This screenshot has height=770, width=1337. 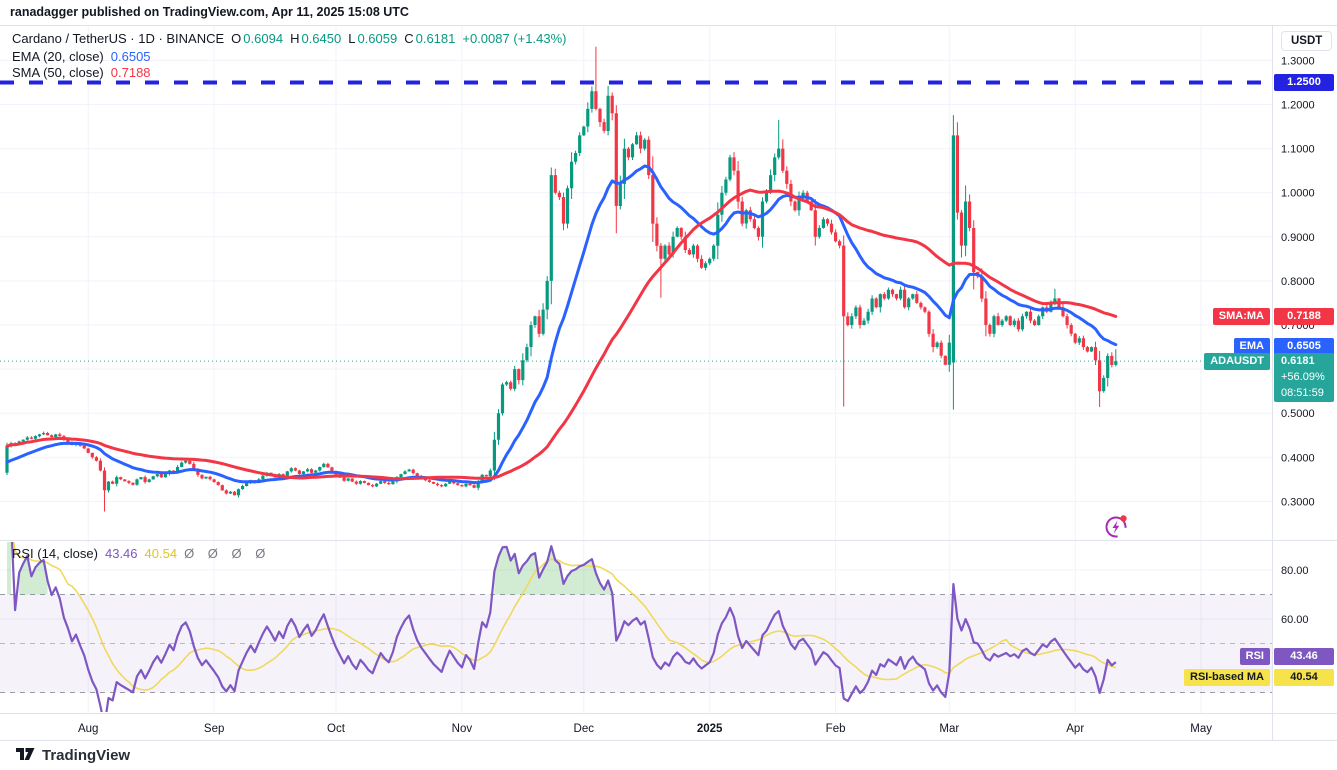 I want to click on sma-axis-value: 0.7188, so click(x=1304, y=316).